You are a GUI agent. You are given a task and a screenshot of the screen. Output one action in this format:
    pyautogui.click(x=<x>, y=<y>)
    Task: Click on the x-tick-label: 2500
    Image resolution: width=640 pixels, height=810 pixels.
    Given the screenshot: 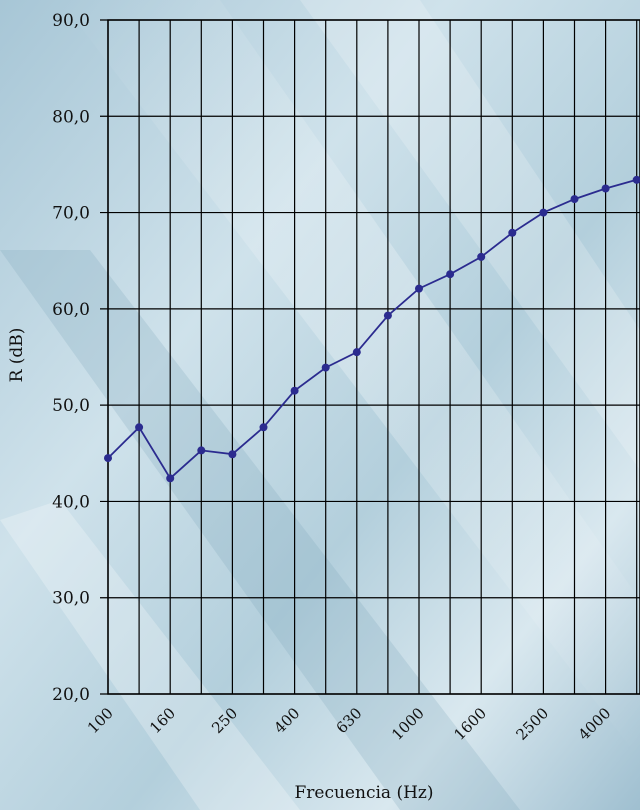 What is the action you would take?
    pyautogui.click(x=532, y=724)
    